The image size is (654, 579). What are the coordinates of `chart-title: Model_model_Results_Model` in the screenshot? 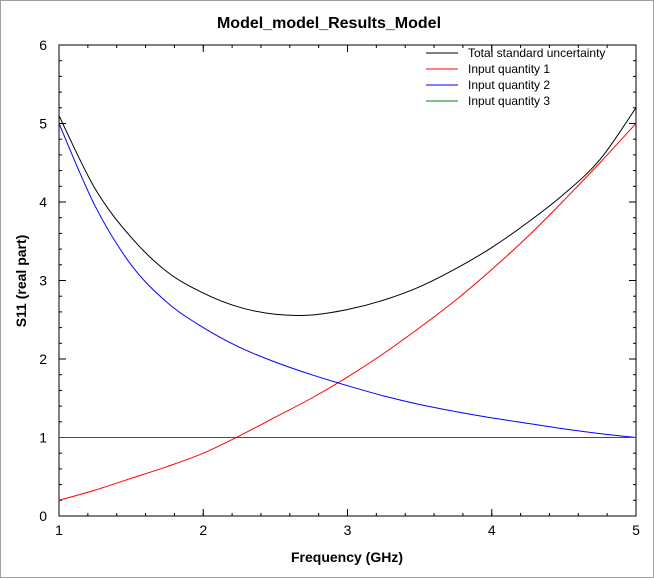 It's located at (329, 23).